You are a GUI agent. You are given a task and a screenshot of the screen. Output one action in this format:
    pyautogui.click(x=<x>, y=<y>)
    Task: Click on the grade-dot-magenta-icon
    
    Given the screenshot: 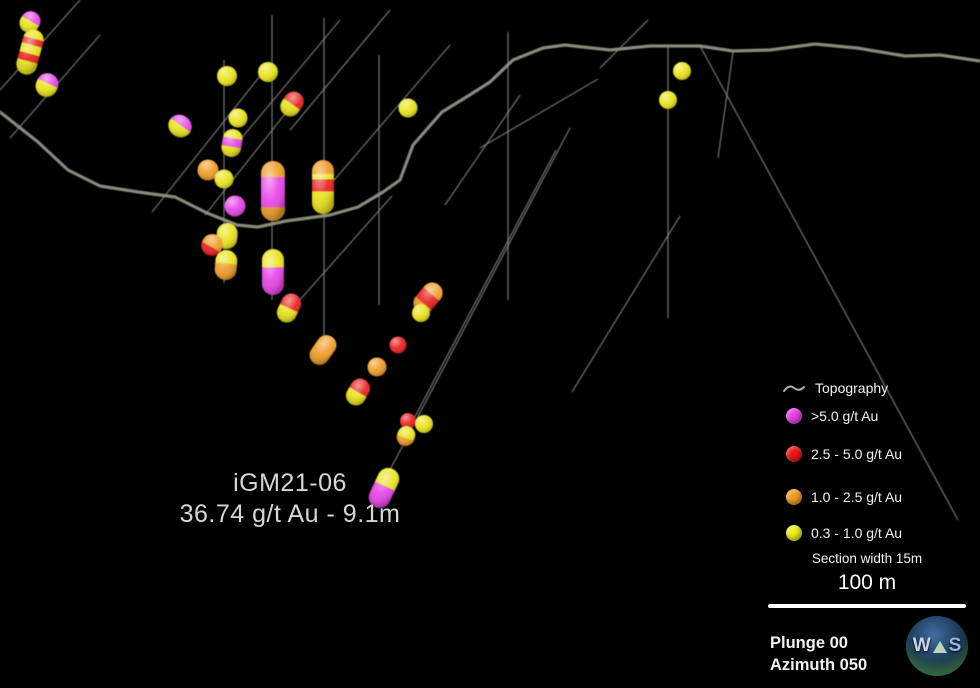 What is the action you would take?
    pyautogui.click(x=794, y=416)
    